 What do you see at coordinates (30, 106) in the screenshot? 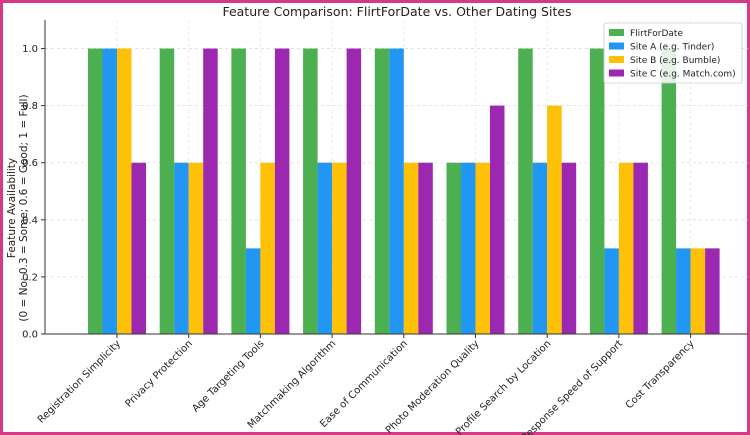
I see `y-tick-label: 0.8` at bounding box center [30, 106].